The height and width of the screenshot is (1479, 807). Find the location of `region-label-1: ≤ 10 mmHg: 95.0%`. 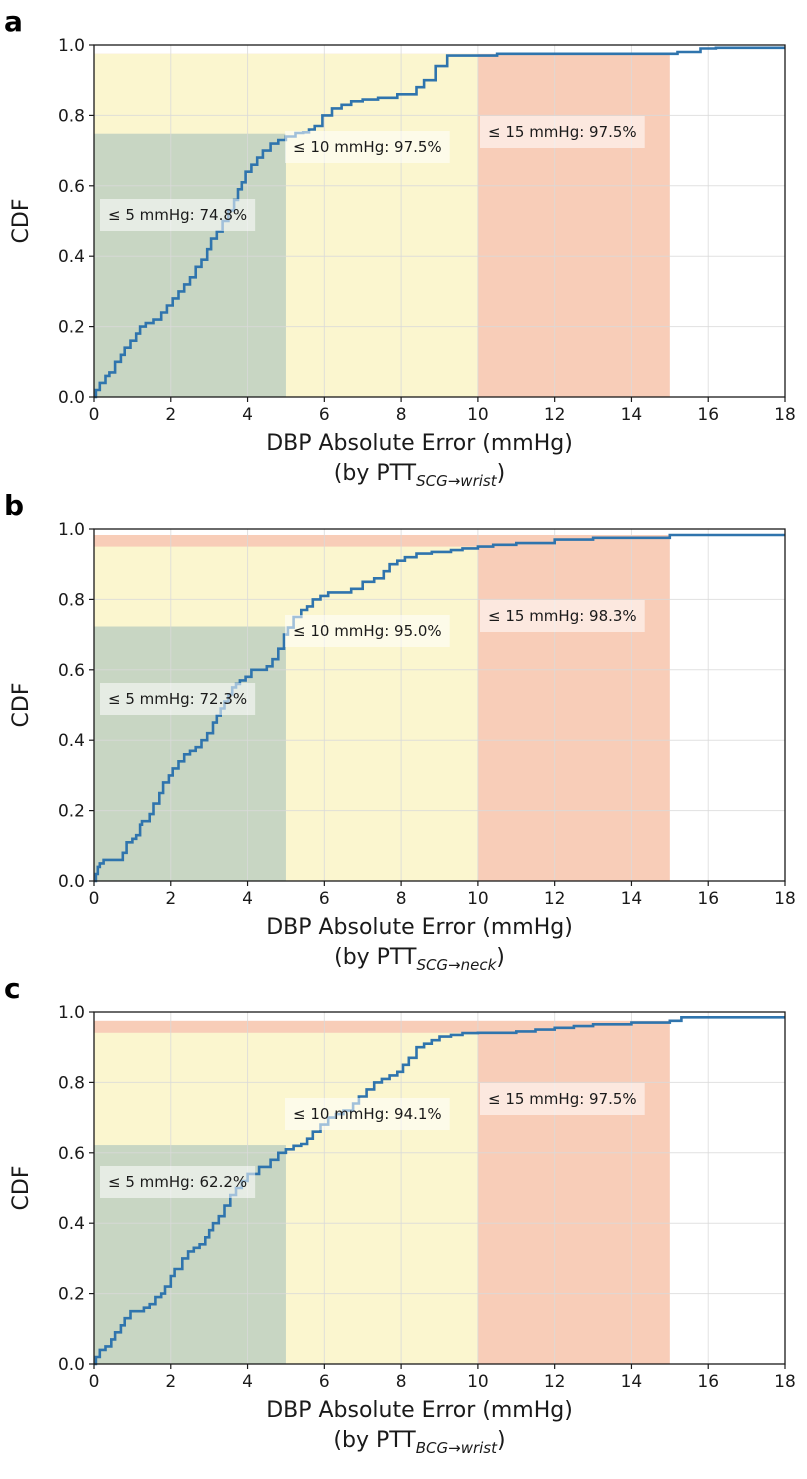

region-label-1: ≤ 10 mmHg: 95.0% is located at coordinates (367, 631).